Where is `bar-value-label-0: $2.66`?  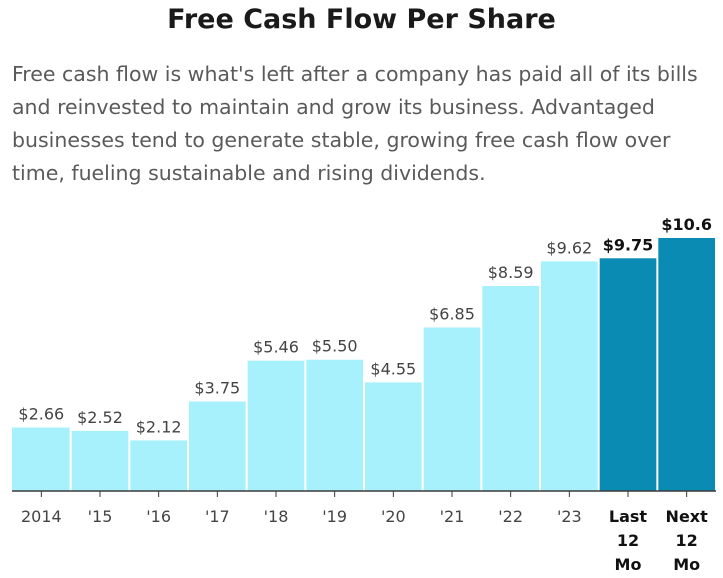 bar-value-label-0: $2.66 is located at coordinates (41, 414).